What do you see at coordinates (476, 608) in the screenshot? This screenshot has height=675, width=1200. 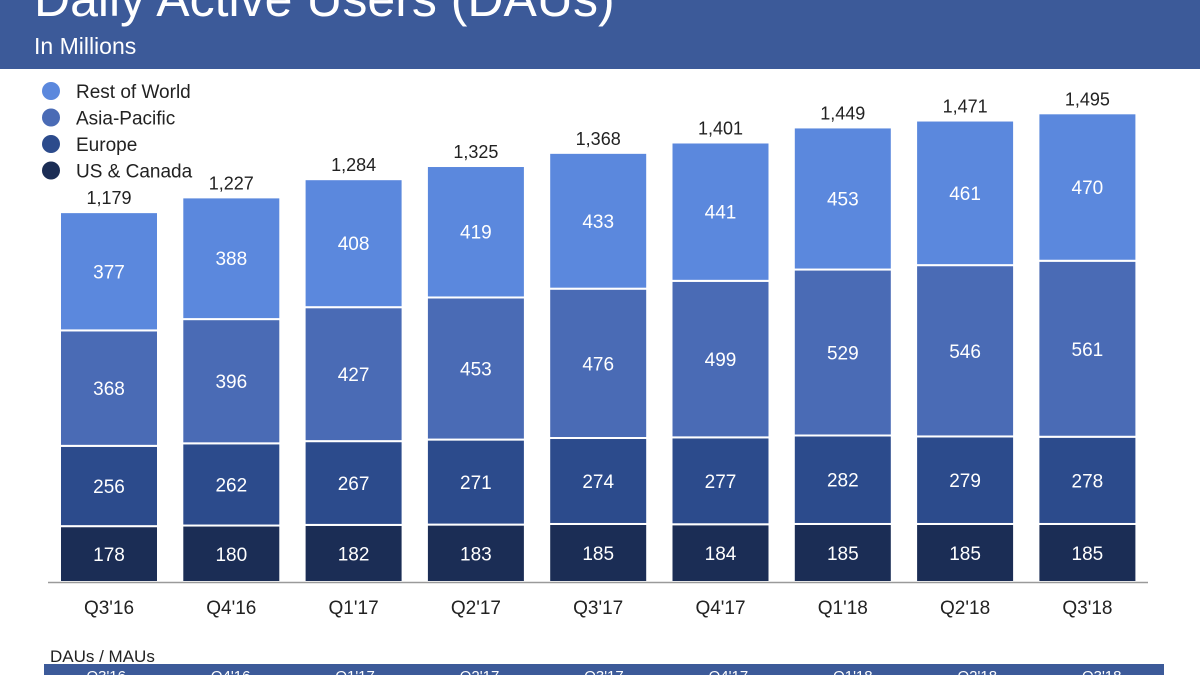 I see `x-tick-label: Q2'17` at bounding box center [476, 608].